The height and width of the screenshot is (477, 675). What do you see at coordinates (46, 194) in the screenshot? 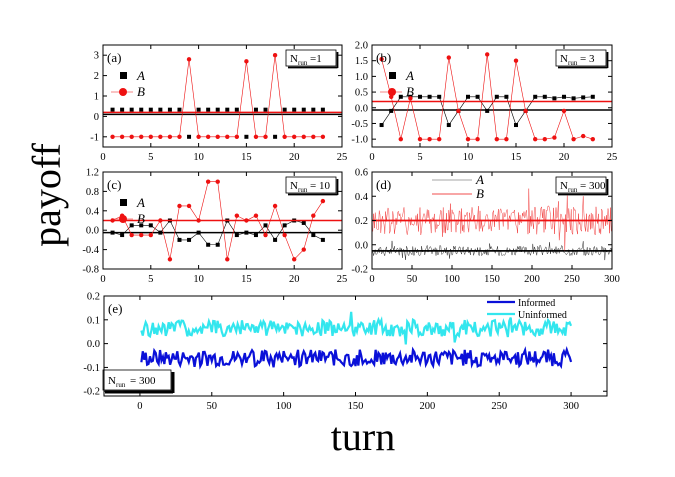
I see `y-axis-label: payoff` at bounding box center [46, 194].